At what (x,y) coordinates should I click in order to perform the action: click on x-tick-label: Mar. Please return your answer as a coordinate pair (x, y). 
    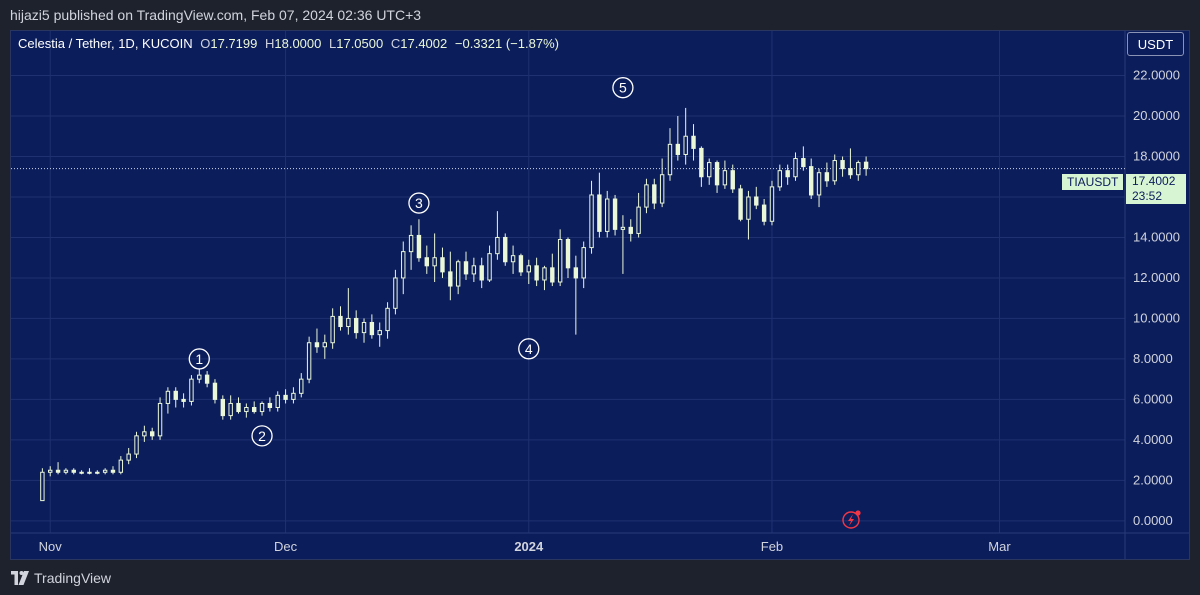
    Looking at the image, I should click on (999, 546).